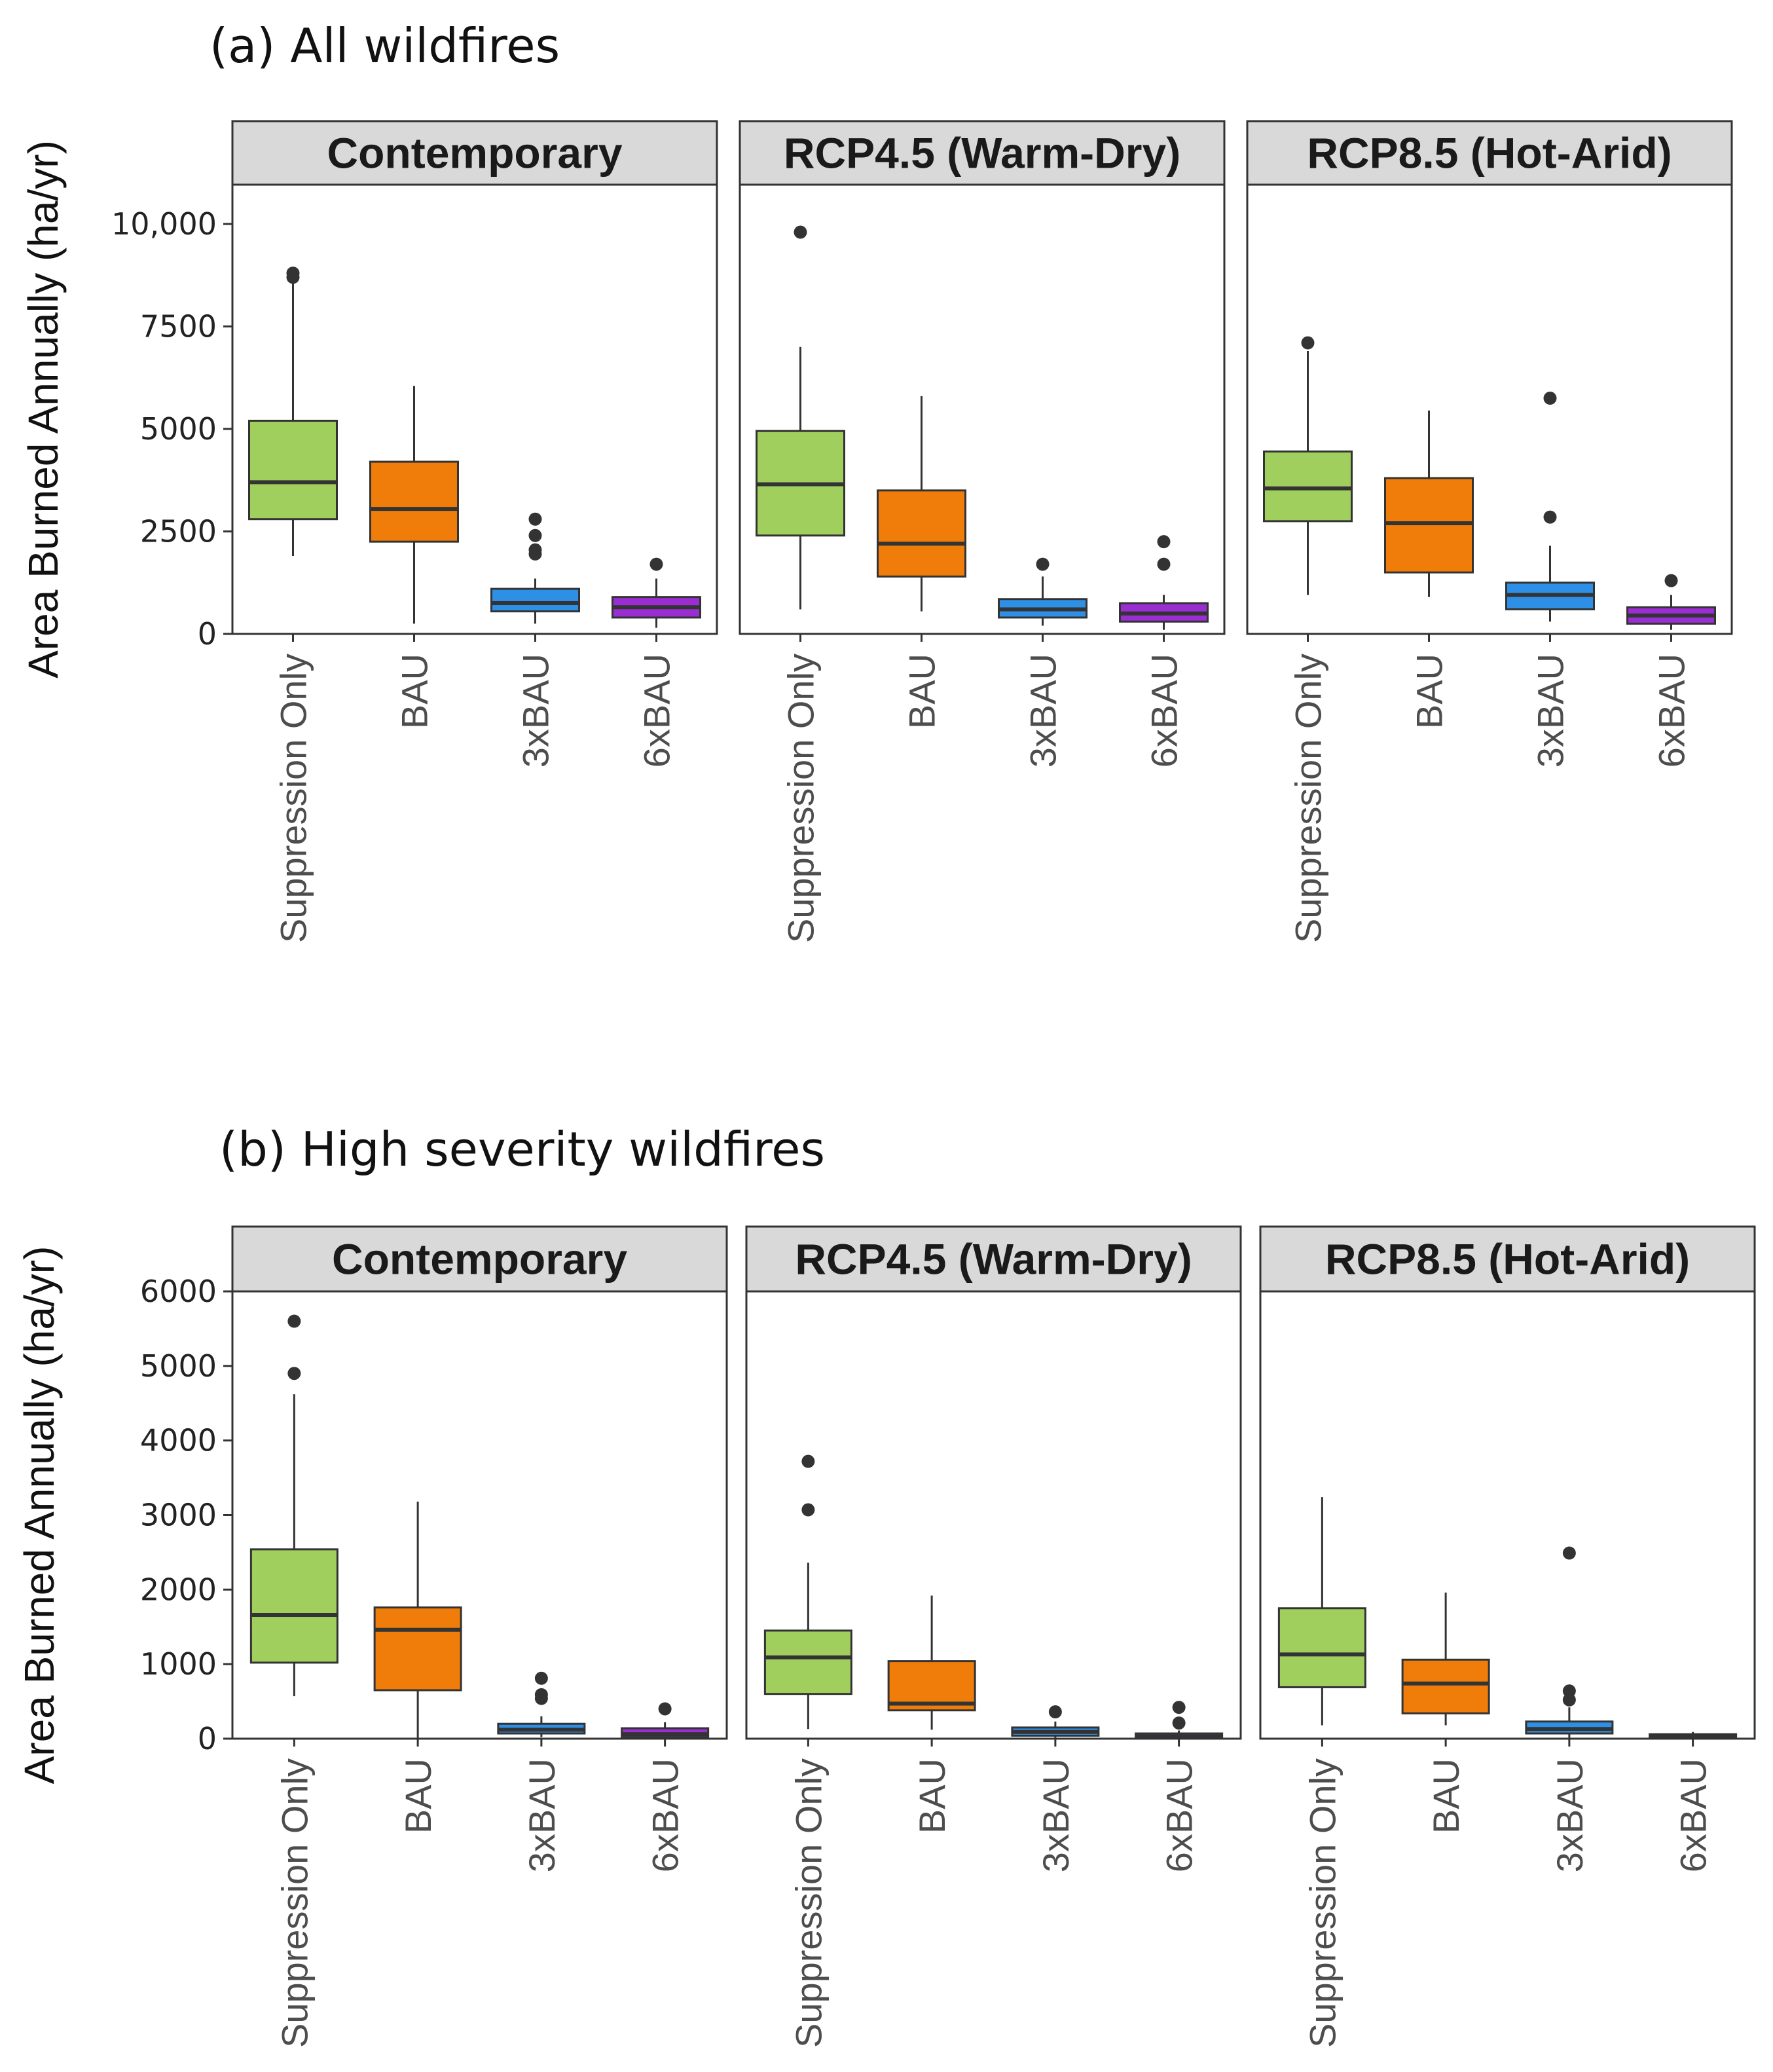 Image resolution: width=1773 pixels, height=2072 pixels. Describe the element at coordinates (164, 224) in the screenshot. I see `y-tick-label: 10,000` at that location.